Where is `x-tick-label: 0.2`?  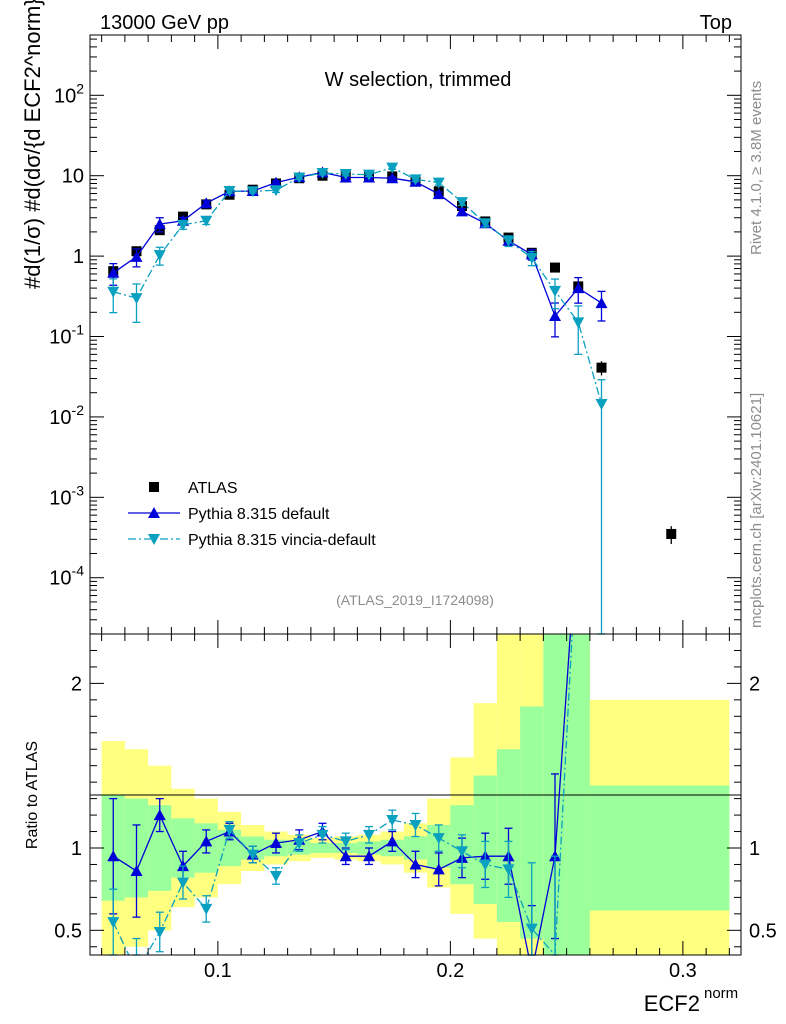 x-tick-label: 0.2 is located at coordinates (450, 971).